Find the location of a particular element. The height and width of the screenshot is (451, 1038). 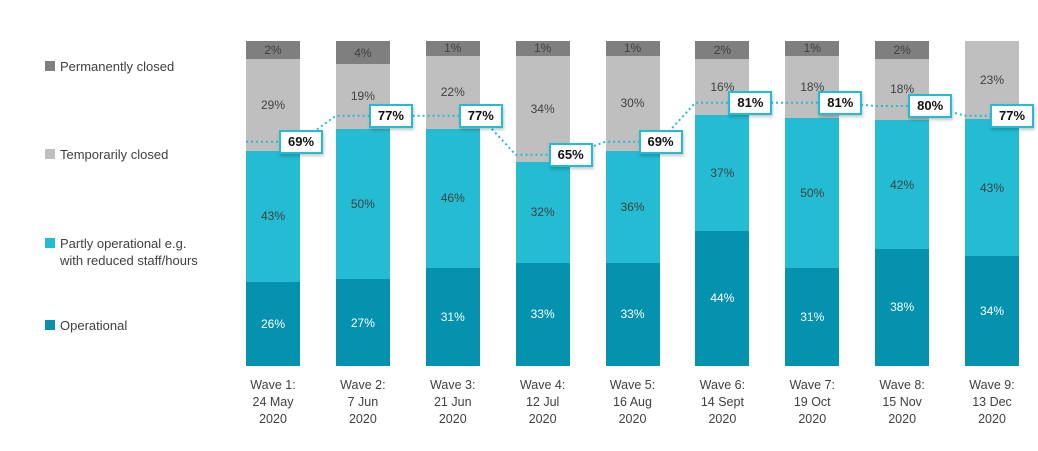

bar-segment: 36% is located at coordinates (632, 206).